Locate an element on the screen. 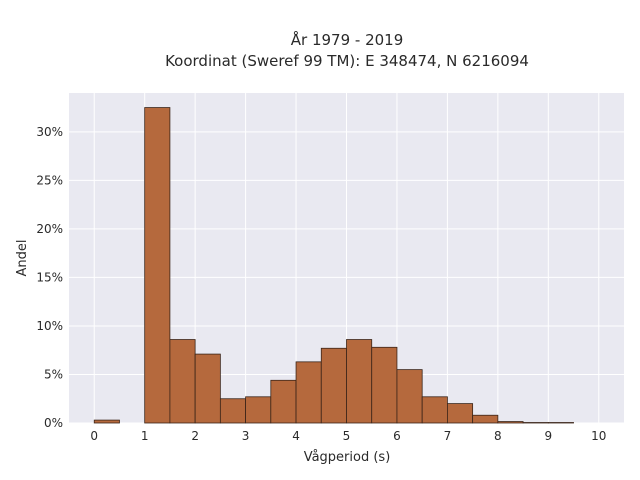  x-tick-label: 7 is located at coordinates (448, 436).